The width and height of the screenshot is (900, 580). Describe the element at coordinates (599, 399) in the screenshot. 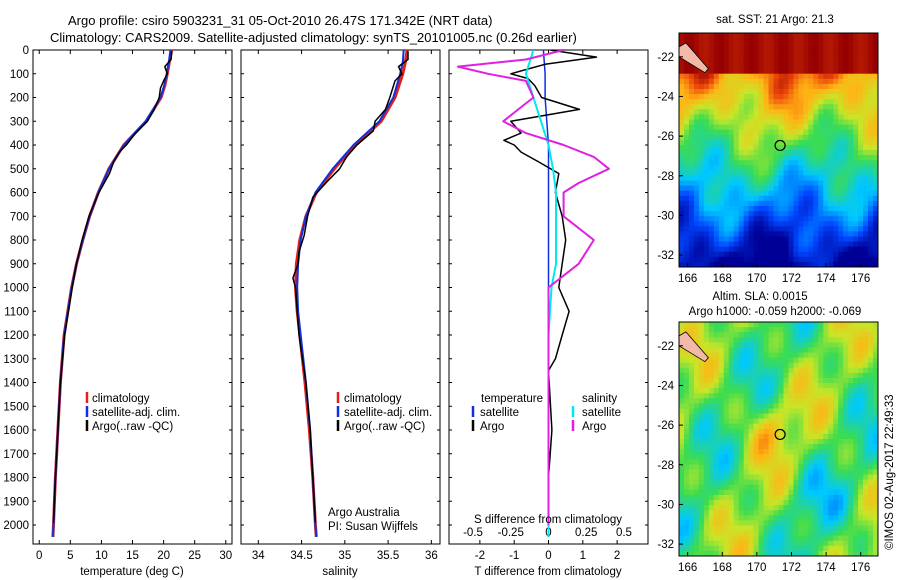

I see `legend-salinity-heading: salinity` at that location.